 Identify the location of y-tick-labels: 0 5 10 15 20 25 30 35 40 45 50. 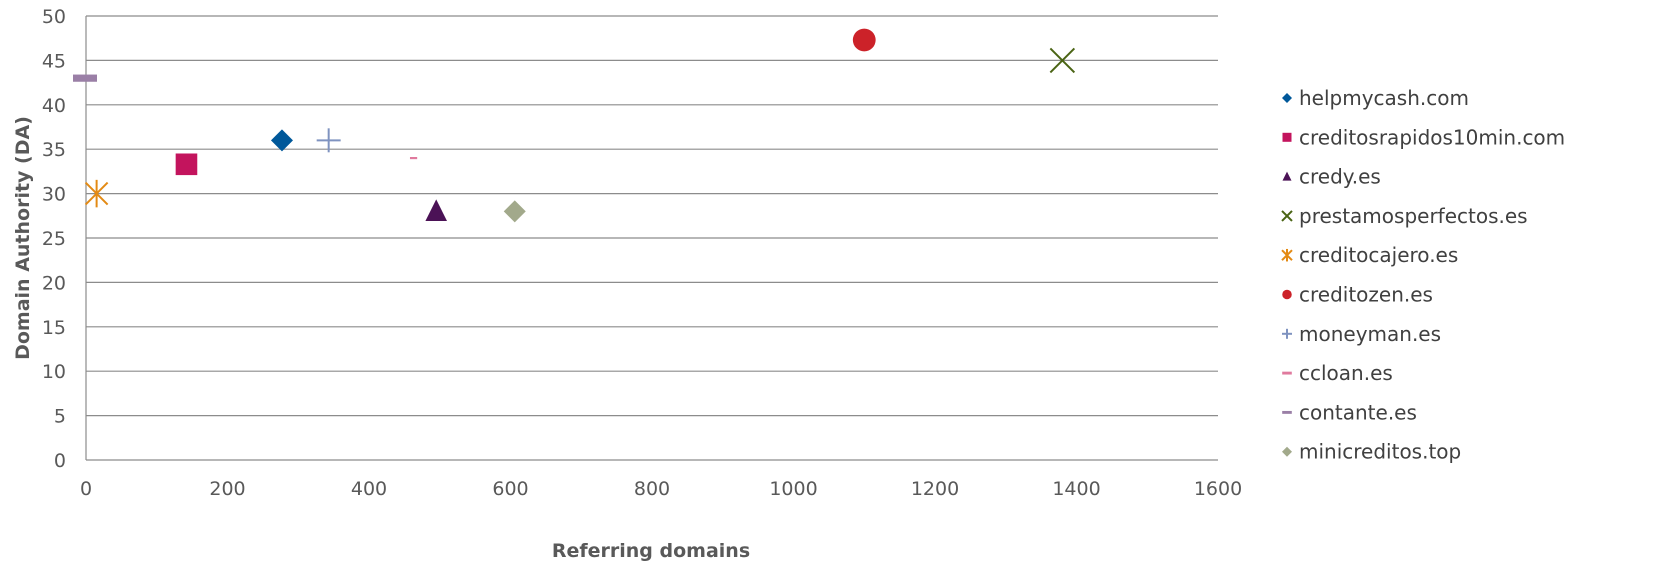
(54, 239).